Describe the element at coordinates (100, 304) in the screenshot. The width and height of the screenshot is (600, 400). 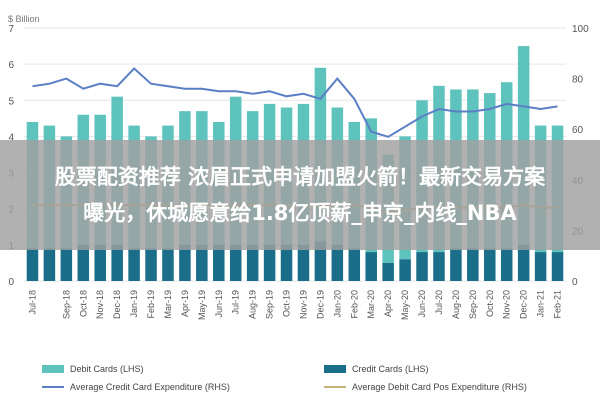
I see `x-tick-label: Nov-18` at that location.